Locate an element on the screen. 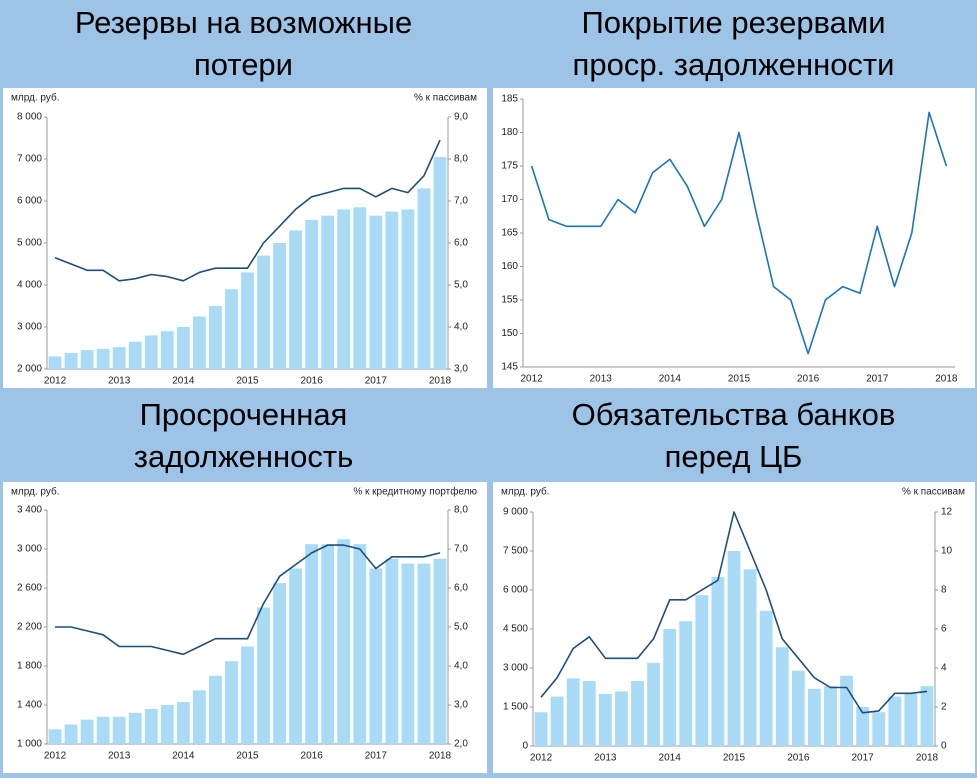 This screenshot has width=977, height=778. y-tick-label: 2 600 is located at coordinates (29, 588).